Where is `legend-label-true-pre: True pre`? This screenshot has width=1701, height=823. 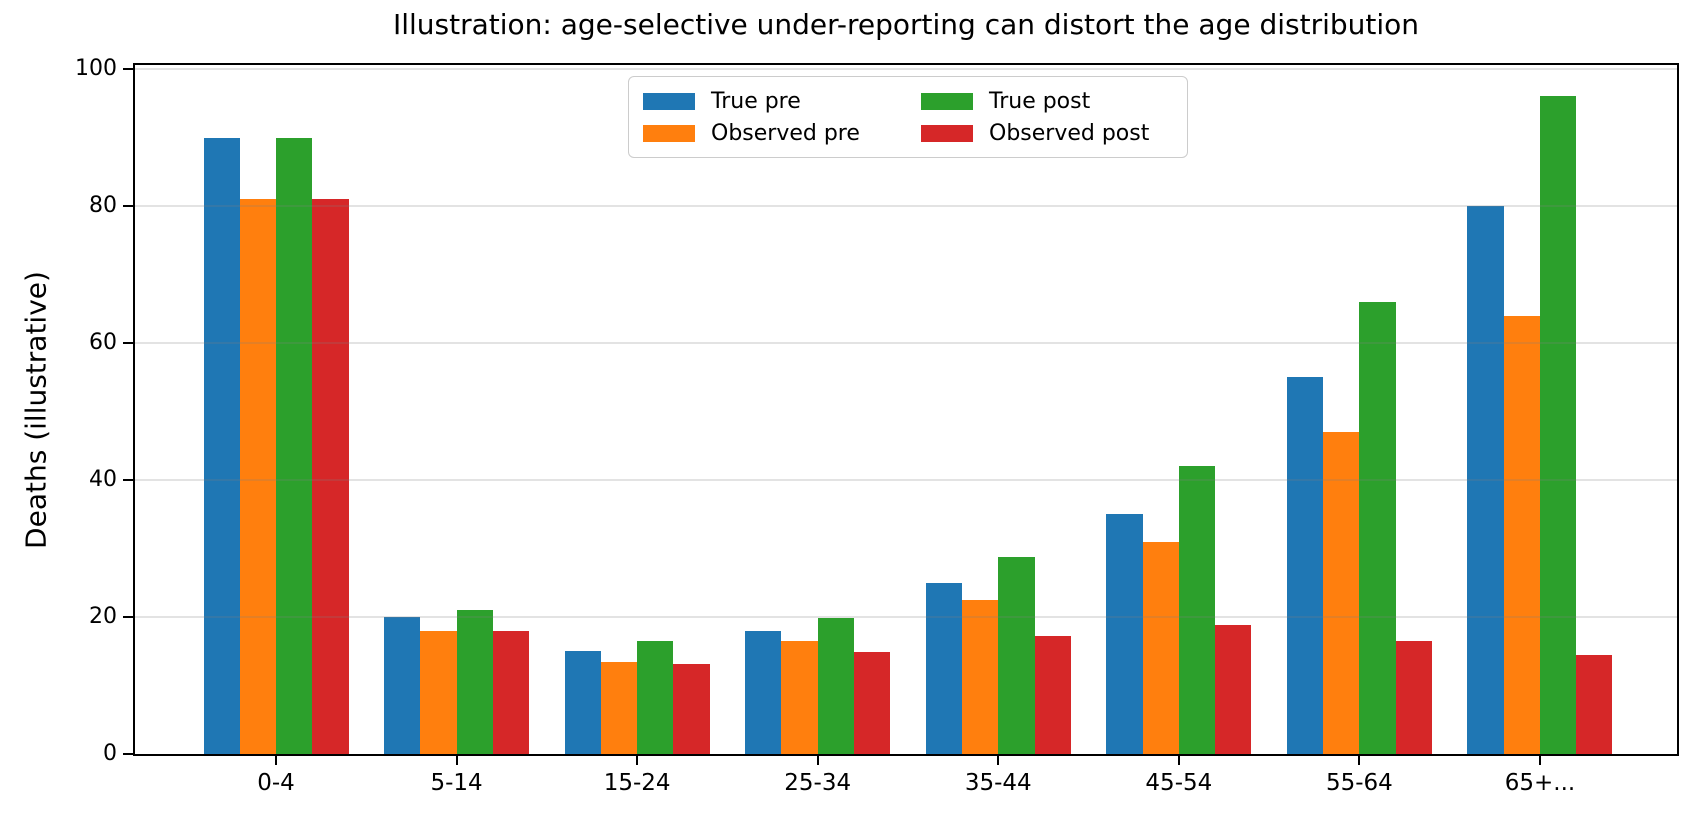
legend-label-true-pre: True pre is located at coordinates (756, 101).